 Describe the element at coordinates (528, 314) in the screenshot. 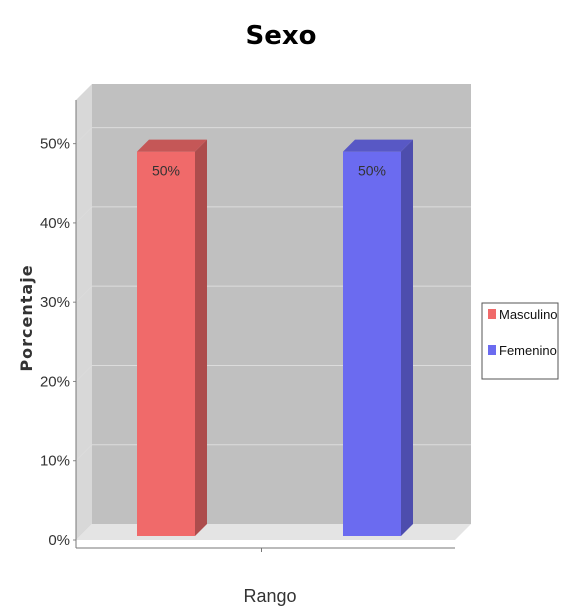

I see `legend-entry: Masculino` at that location.